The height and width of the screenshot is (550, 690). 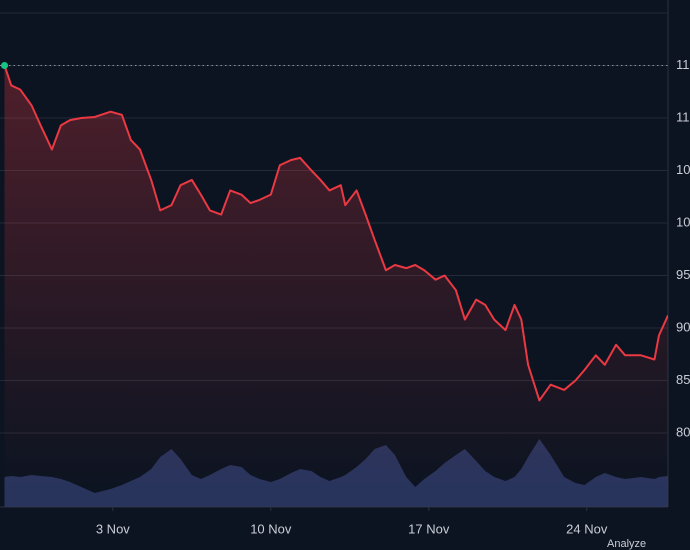 I want to click on y-tick-label: 85, so click(x=683, y=379).